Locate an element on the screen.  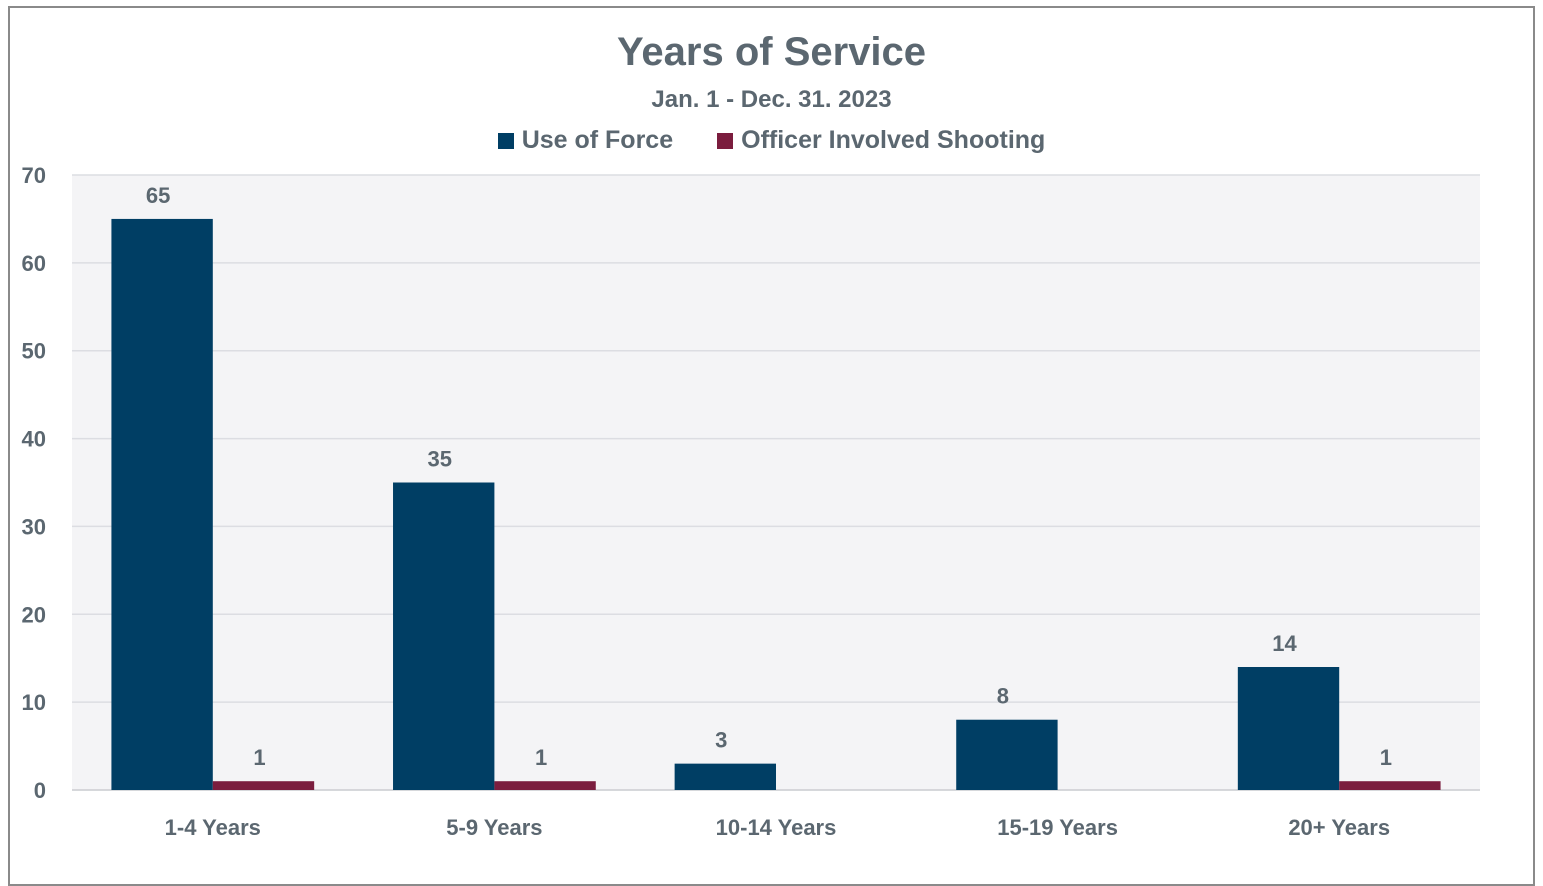
bar-20-years-officer-involved-shooting is located at coordinates (1390, 785).